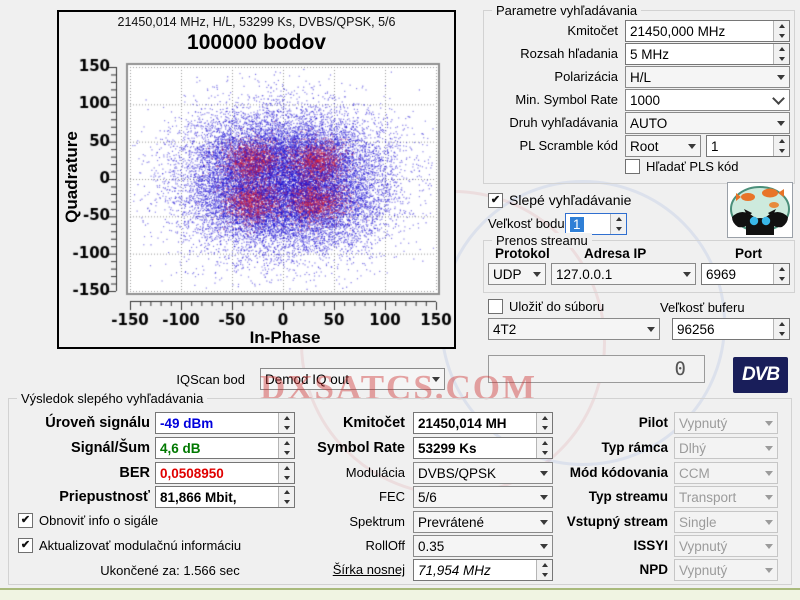  What do you see at coordinates (352, 379) in the screenshot?
I see `iqscan-select: Demod IQ out` at bounding box center [352, 379].